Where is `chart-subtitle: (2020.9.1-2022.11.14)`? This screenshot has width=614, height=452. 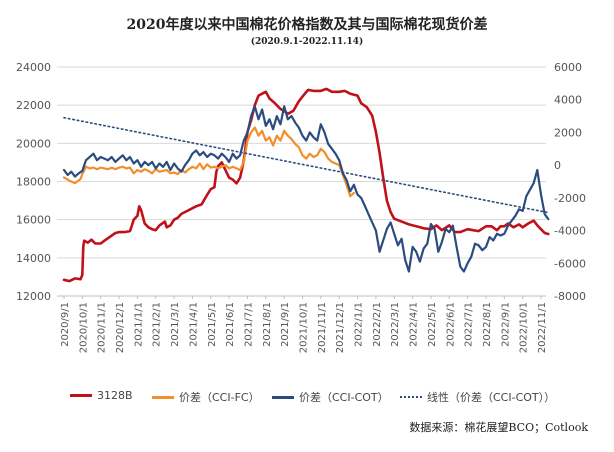 chart-subtitle: (2020.9.1-2022.11.14) is located at coordinates (307, 42).